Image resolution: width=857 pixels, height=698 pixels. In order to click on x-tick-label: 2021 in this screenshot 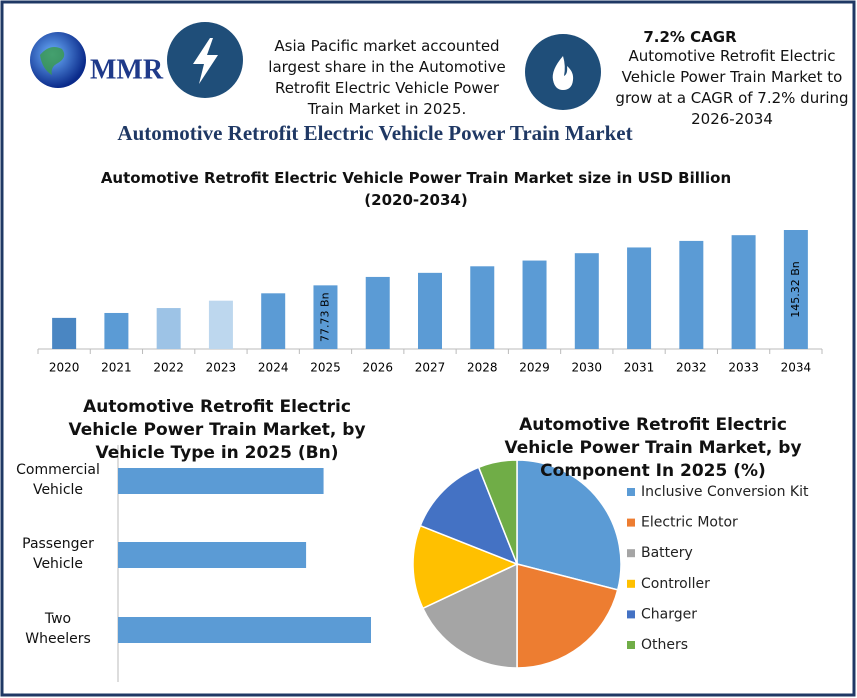, I will do `click(116, 368)`.